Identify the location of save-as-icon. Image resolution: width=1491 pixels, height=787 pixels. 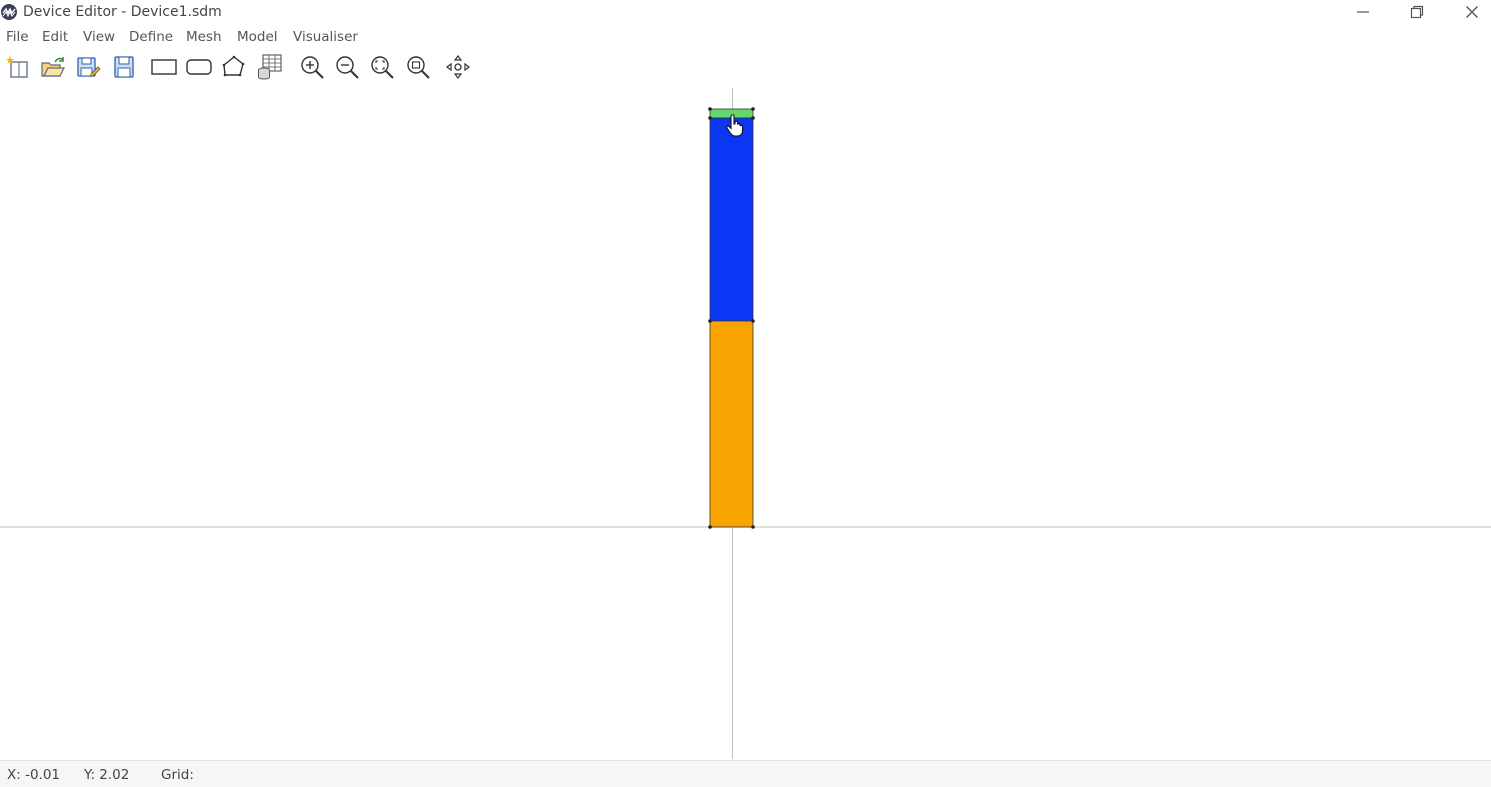
(88, 67).